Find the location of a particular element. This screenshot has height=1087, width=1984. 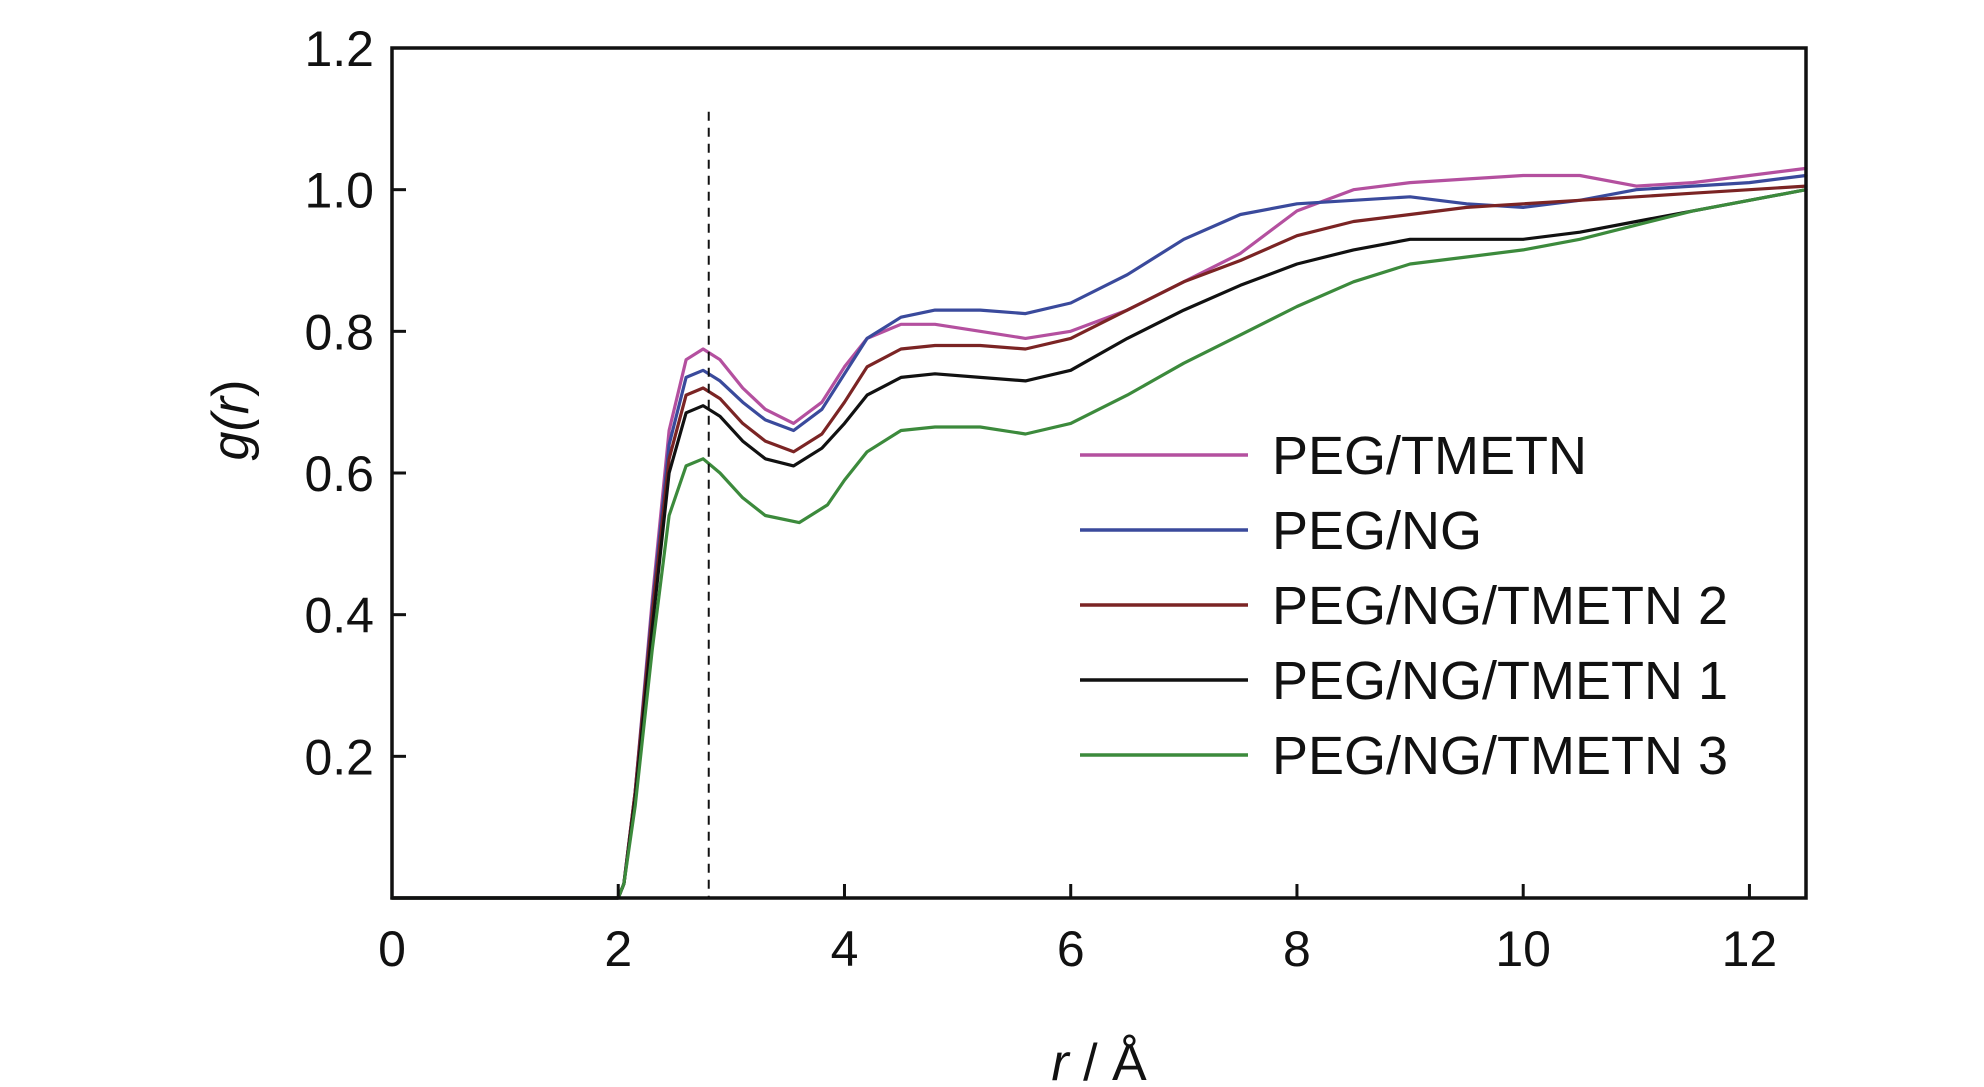

legend-label-4: PEG/NG/TMETN 1 is located at coordinates (1500, 681).